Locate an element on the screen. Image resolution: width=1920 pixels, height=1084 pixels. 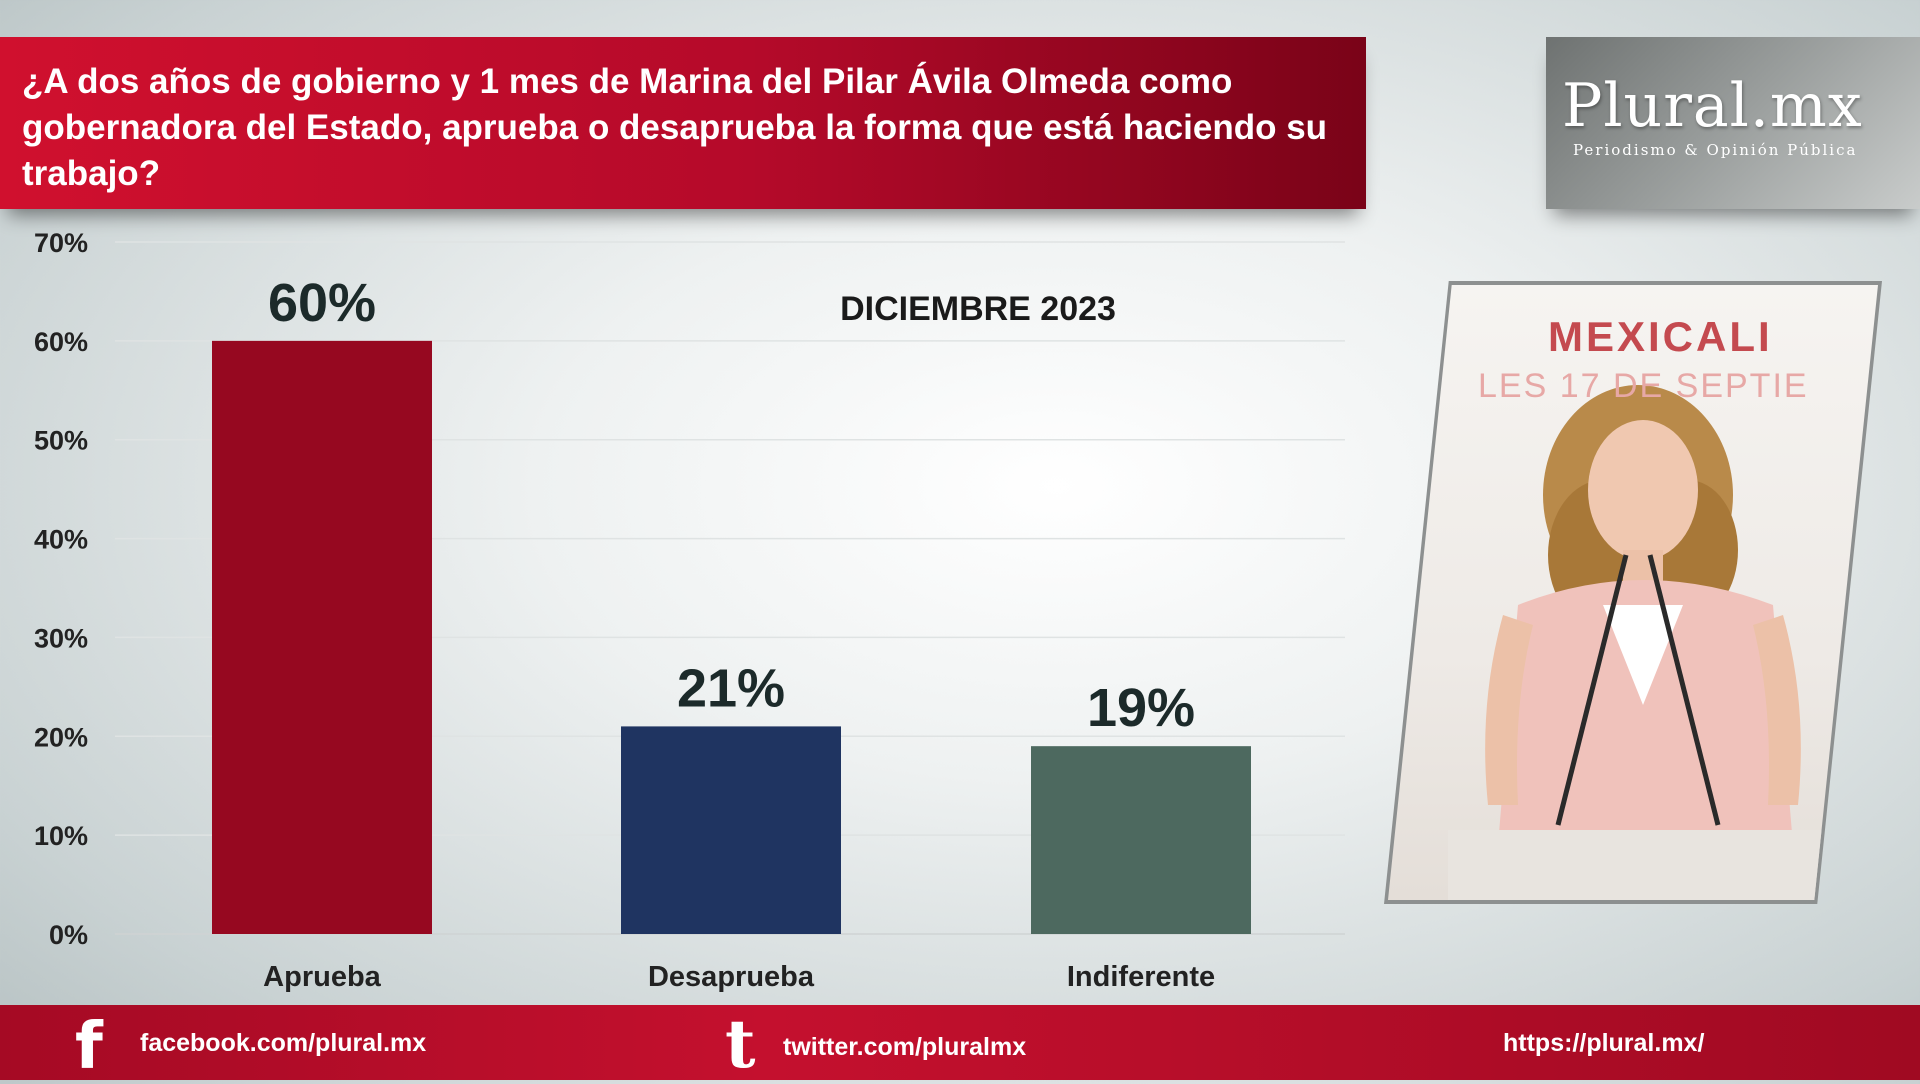
y-tick-label: 30% is located at coordinates (61, 638).